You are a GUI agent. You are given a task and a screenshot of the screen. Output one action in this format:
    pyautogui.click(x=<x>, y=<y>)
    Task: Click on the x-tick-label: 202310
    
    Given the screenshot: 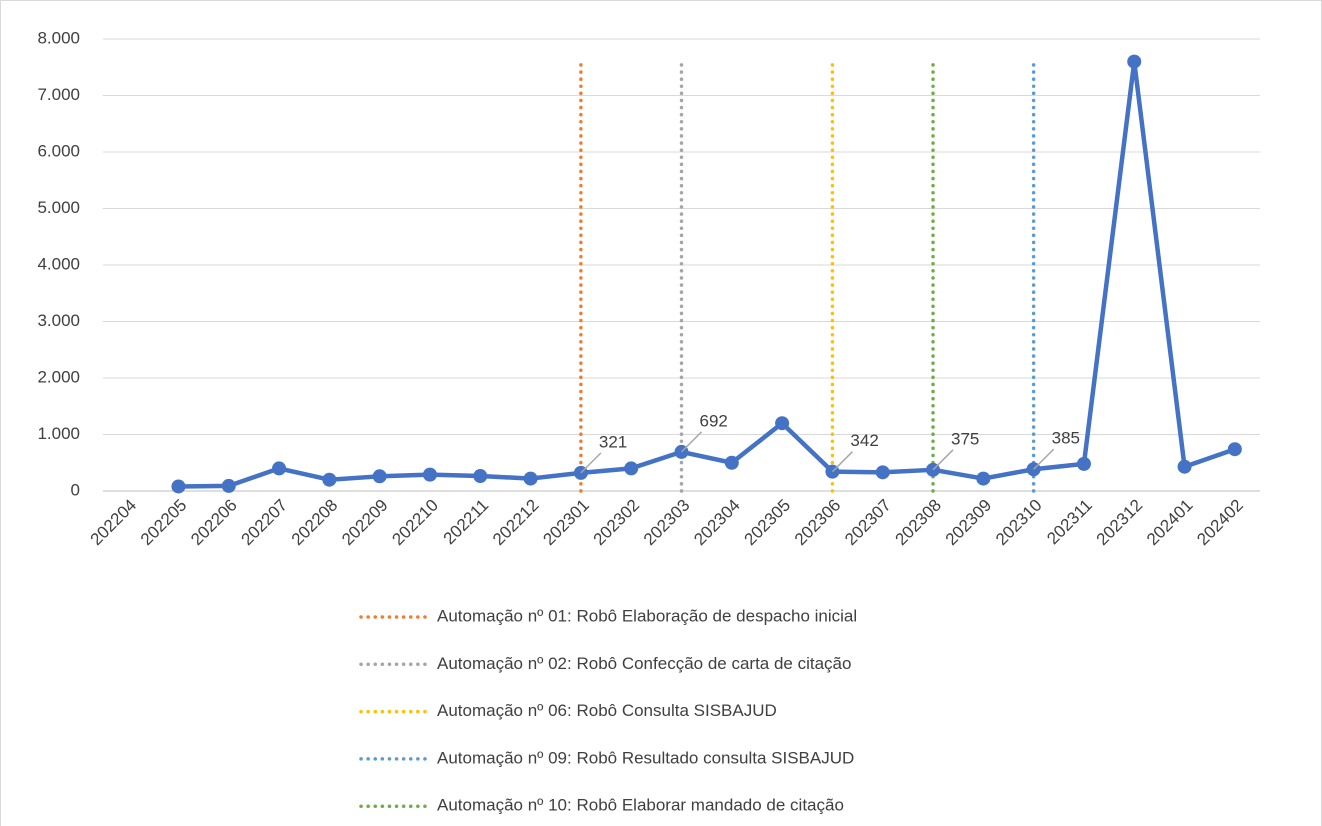 What is the action you would take?
    pyautogui.click(x=1019, y=523)
    